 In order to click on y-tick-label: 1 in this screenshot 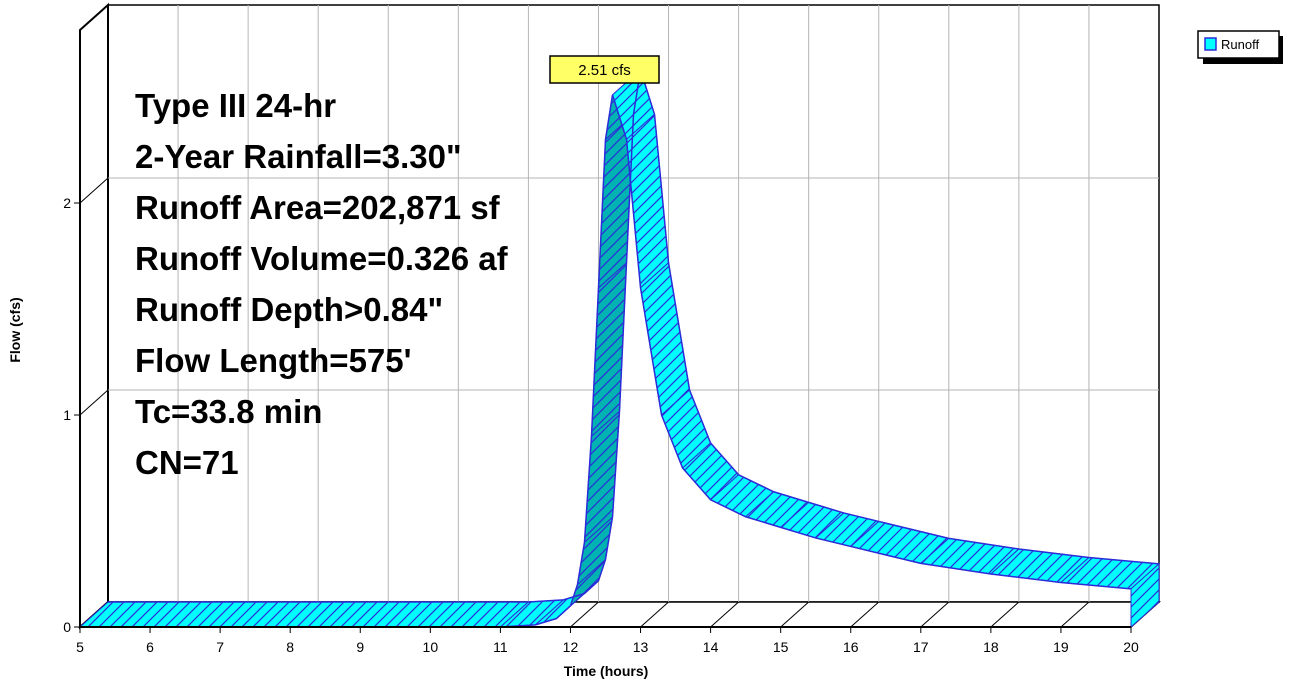, I will do `click(67, 415)`.